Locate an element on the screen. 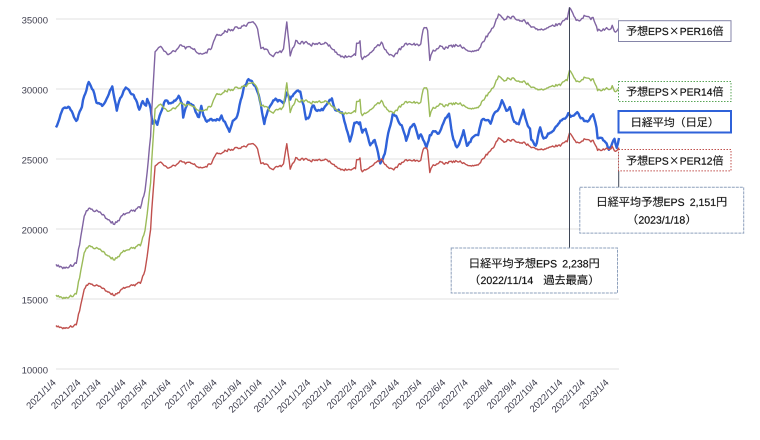 This screenshot has width=760, height=440. svg-text: 15000 is located at coordinates (35, 301).